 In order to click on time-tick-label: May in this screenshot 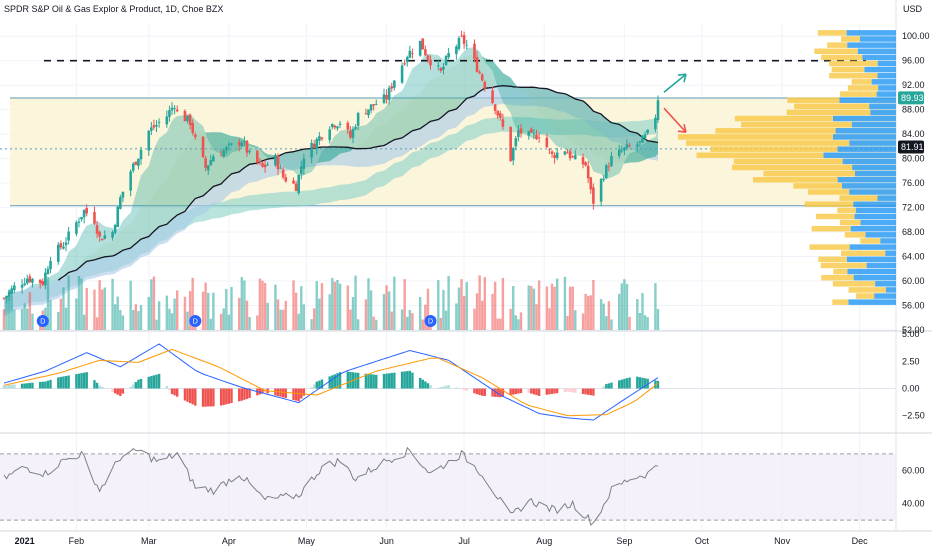, I will do `click(307, 541)`.